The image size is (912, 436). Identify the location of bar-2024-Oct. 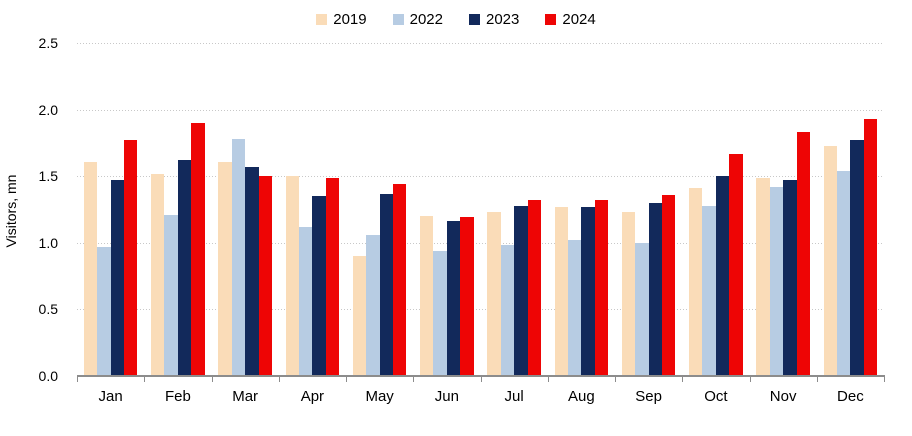
(736, 264).